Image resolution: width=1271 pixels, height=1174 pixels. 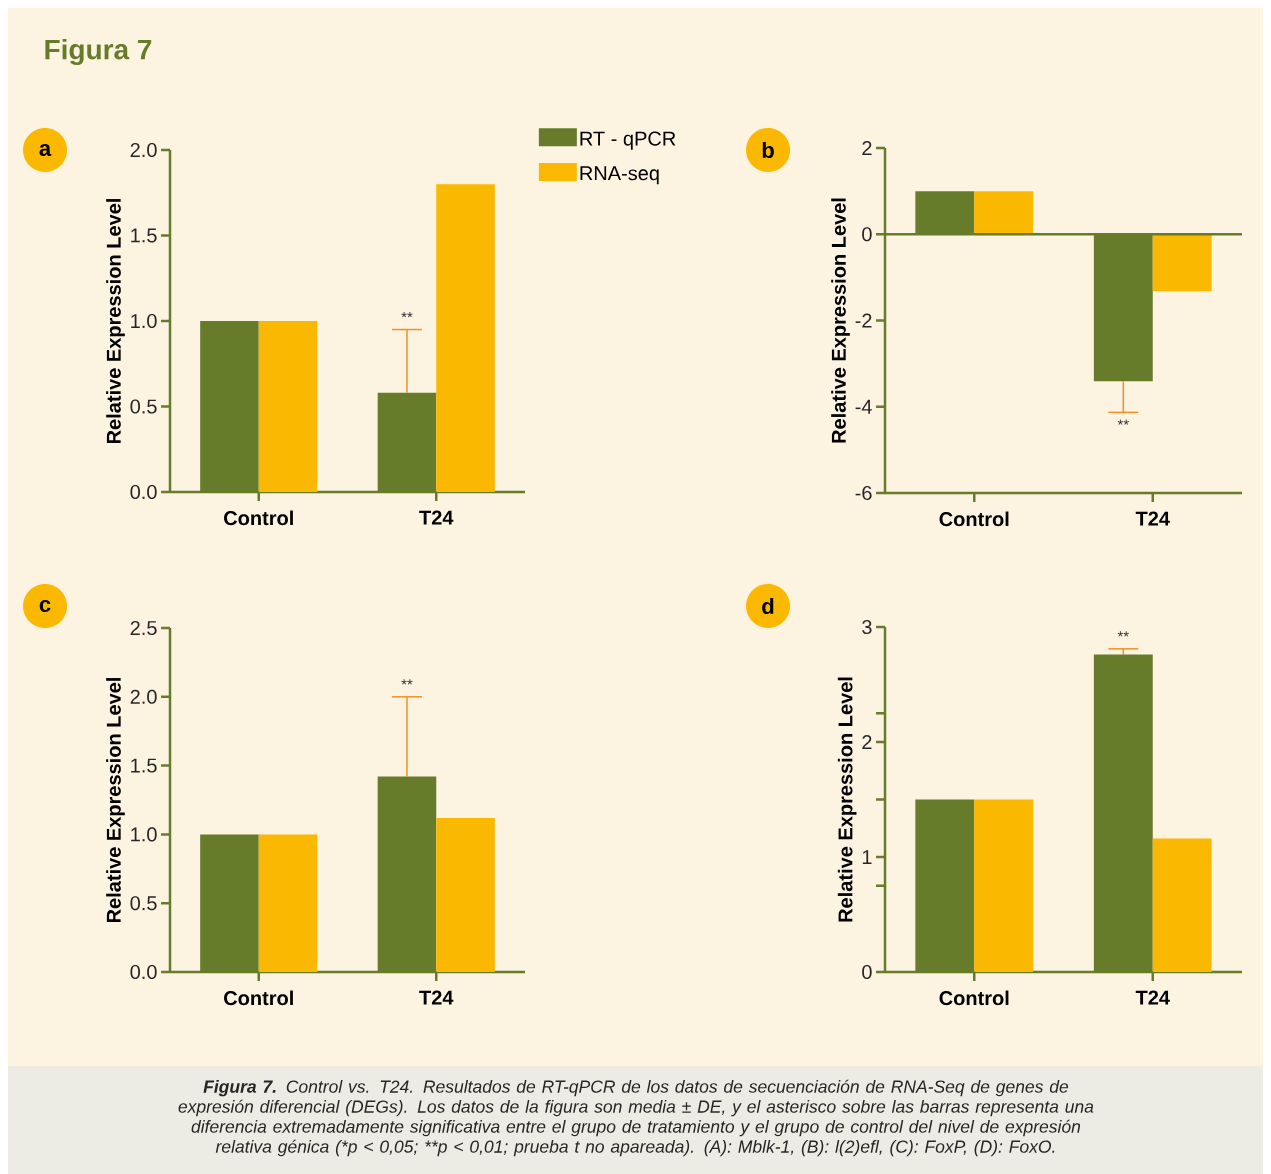 What do you see at coordinates (768, 606) in the screenshot?
I see `chart-title: d` at bounding box center [768, 606].